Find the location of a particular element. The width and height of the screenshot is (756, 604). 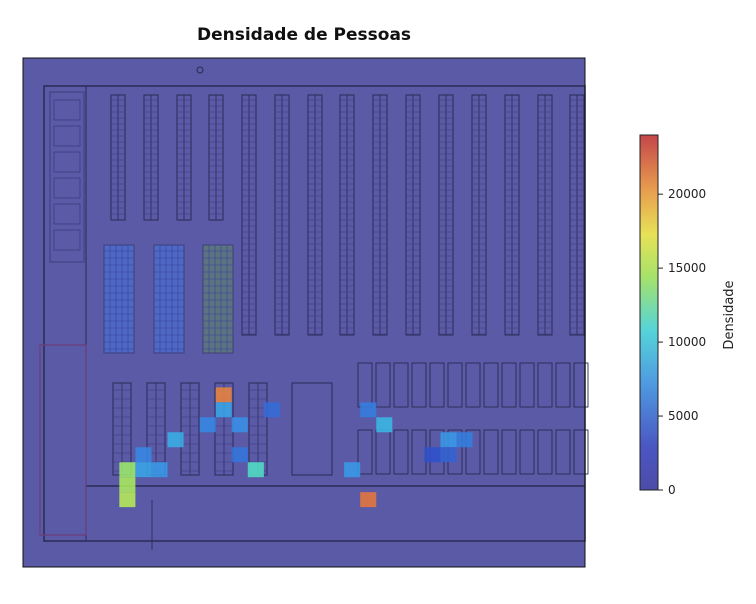

colorbar-tick-label: 5000 is located at coordinates (683, 416).